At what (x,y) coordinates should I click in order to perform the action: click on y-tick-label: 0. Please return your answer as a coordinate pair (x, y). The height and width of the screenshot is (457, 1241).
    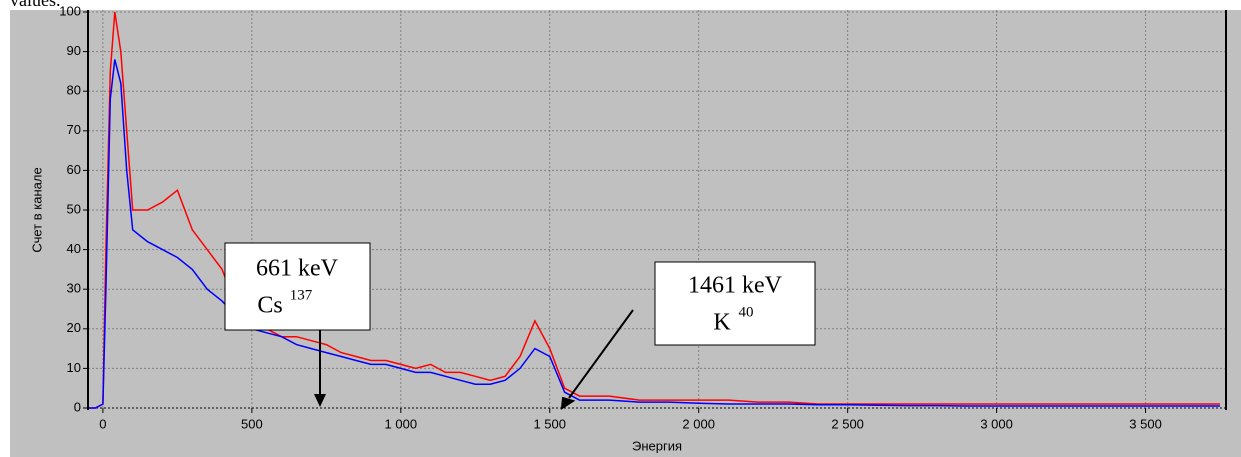
    Looking at the image, I should click on (77, 406).